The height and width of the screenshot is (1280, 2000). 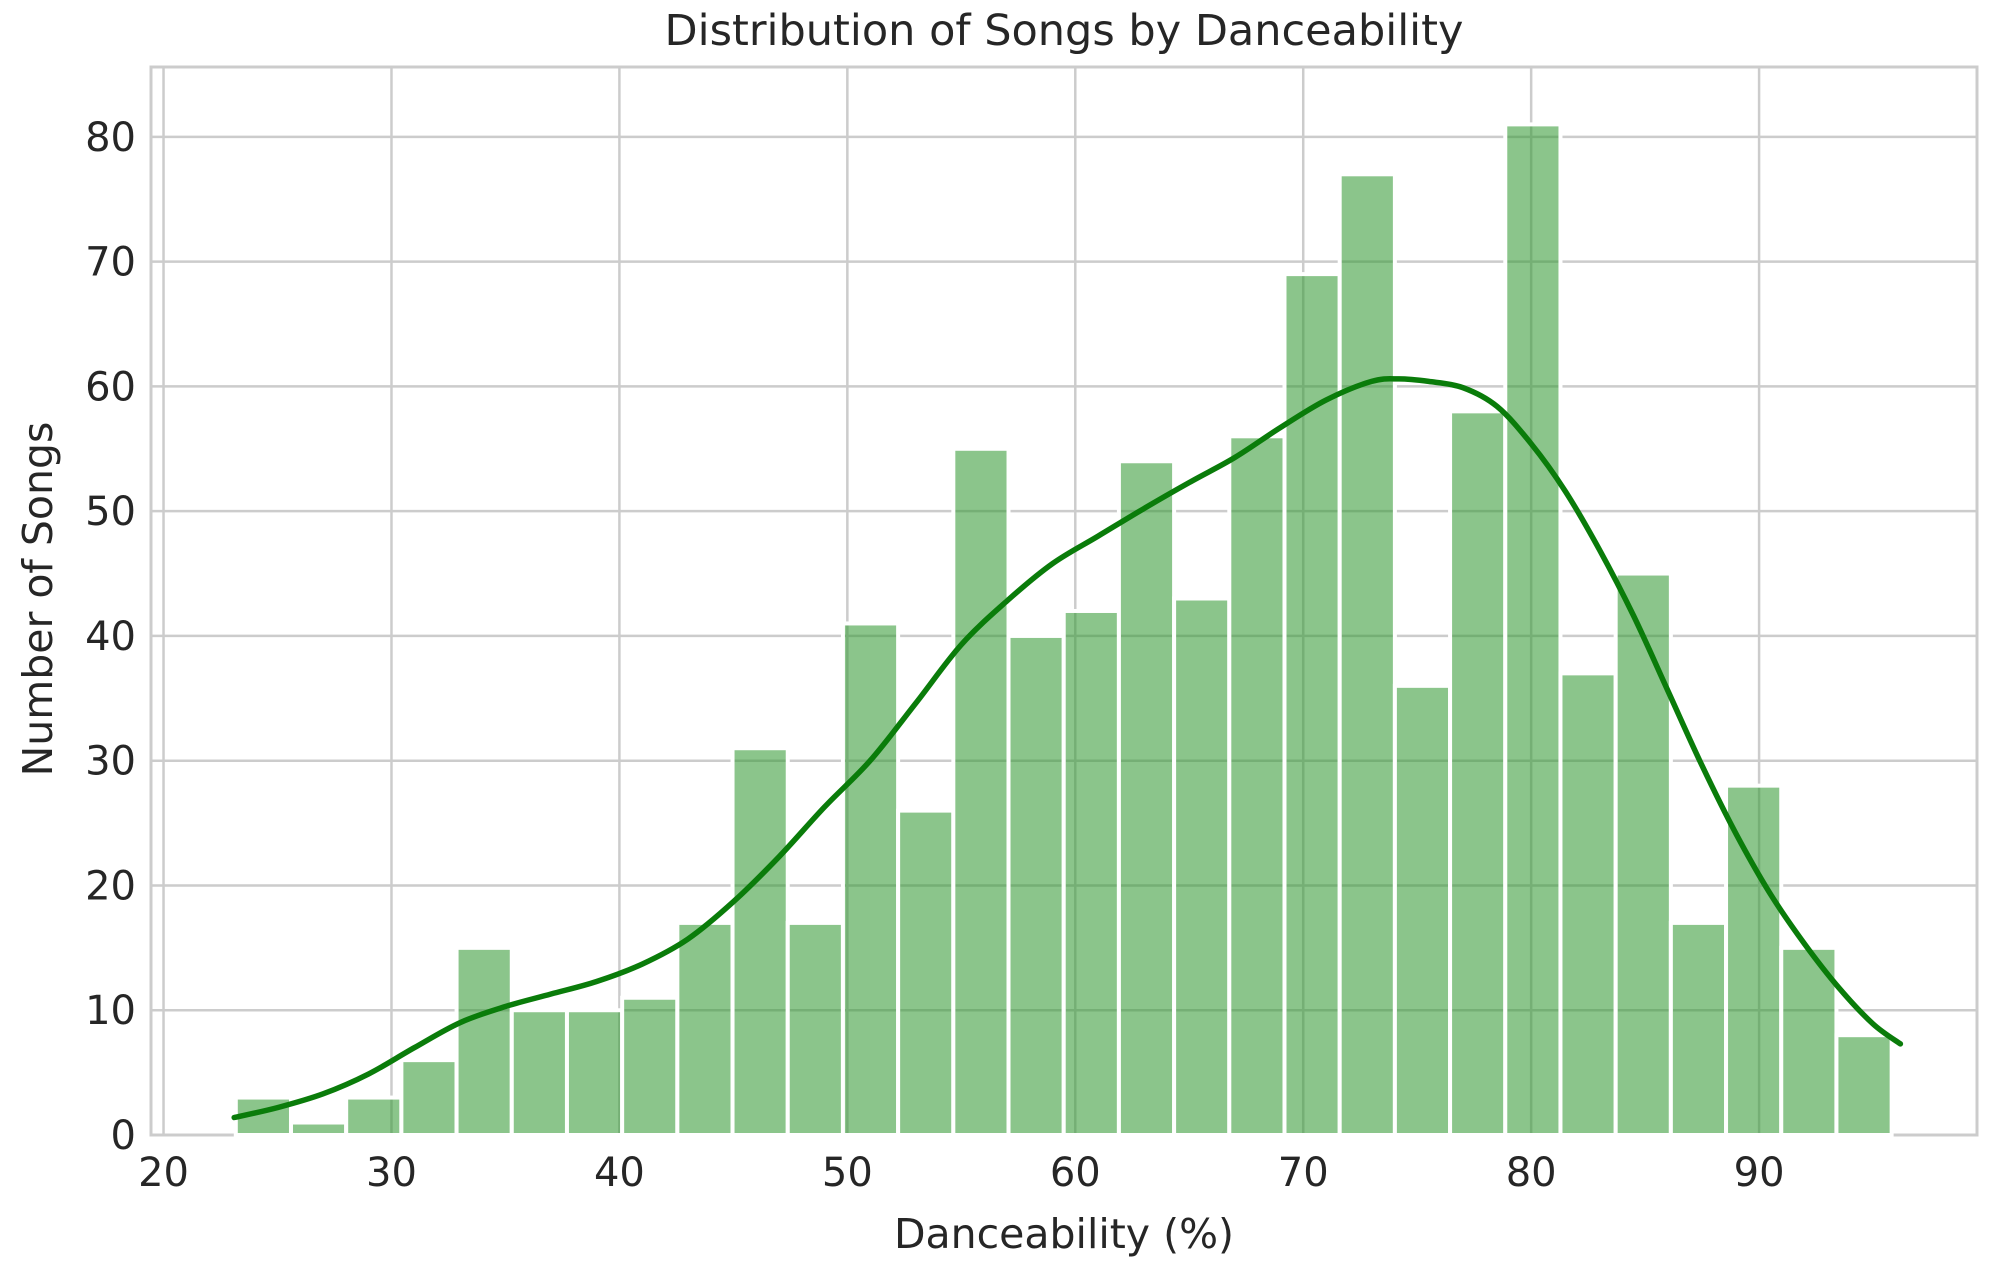 What do you see at coordinates (110, 637) in the screenshot?
I see `y-tick-label: 40` at bounding box center [110, 637].